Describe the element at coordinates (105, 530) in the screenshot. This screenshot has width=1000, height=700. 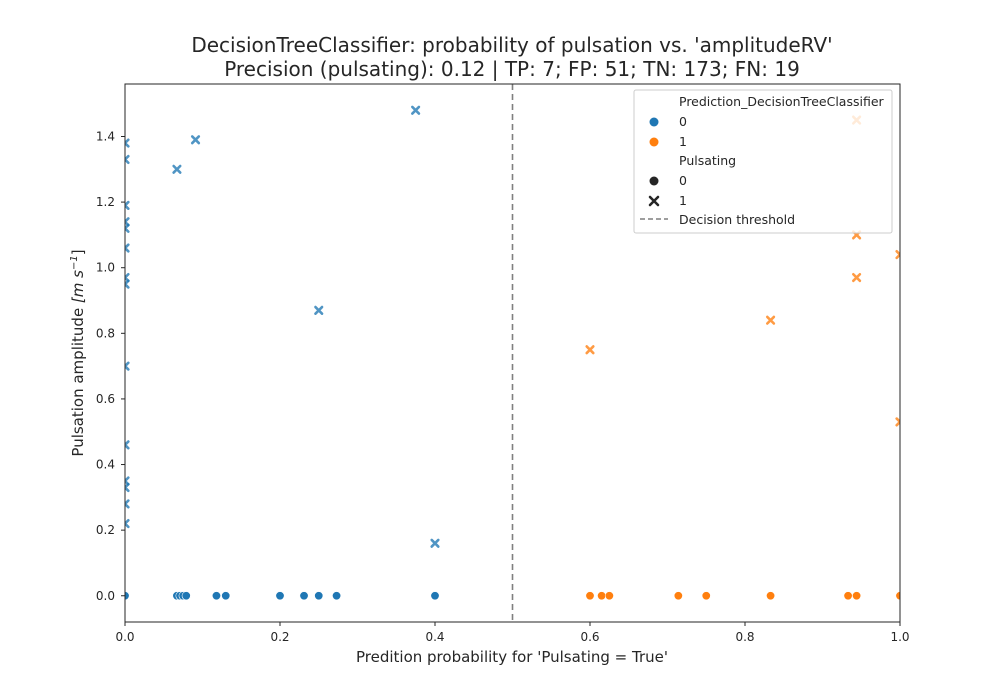
I see `y-tick-label: 0.2` at that location.